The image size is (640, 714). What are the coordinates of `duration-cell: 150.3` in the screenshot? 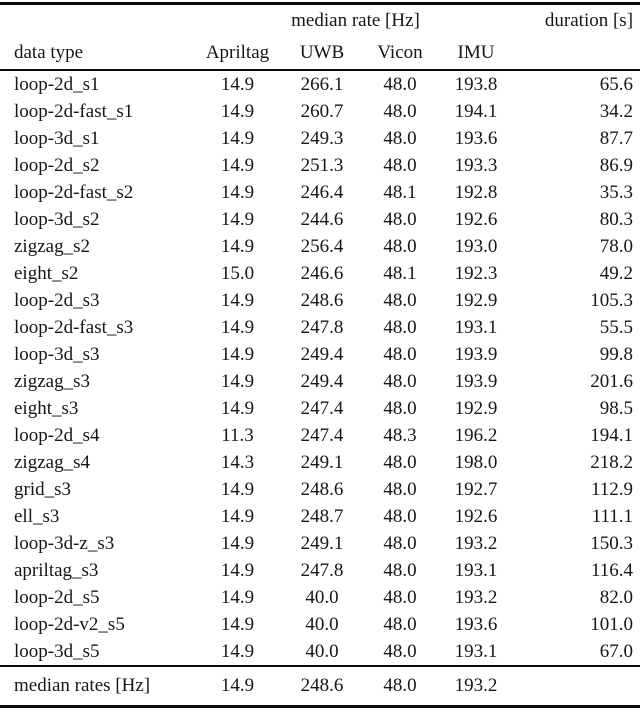 It's located at (612, 543).